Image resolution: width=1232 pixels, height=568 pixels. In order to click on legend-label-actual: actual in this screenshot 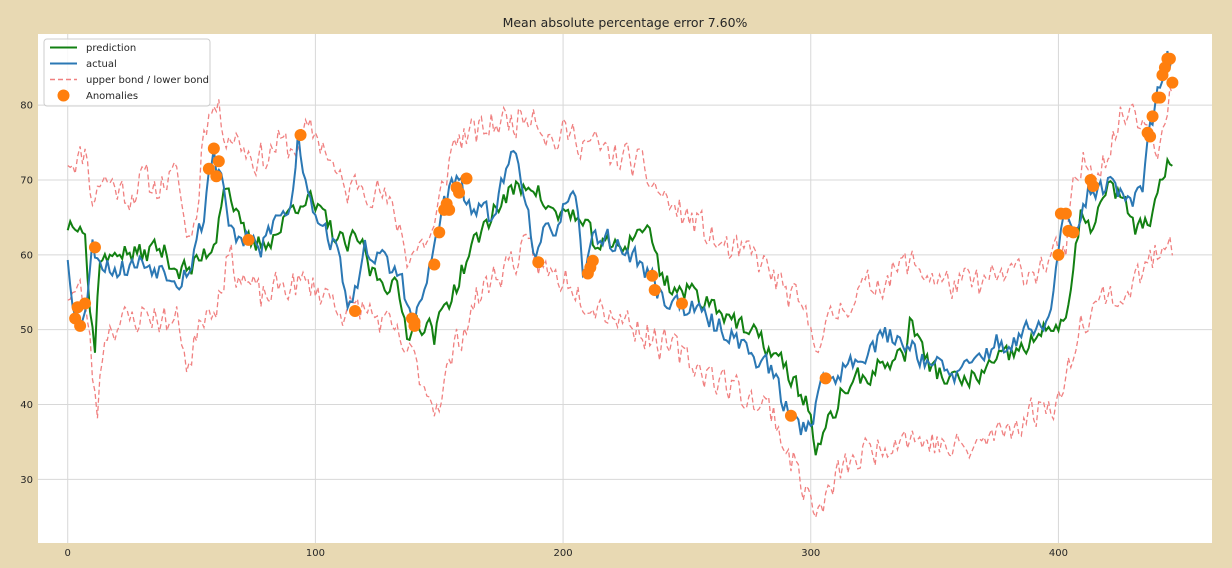, I will do `click(101, 64)`.